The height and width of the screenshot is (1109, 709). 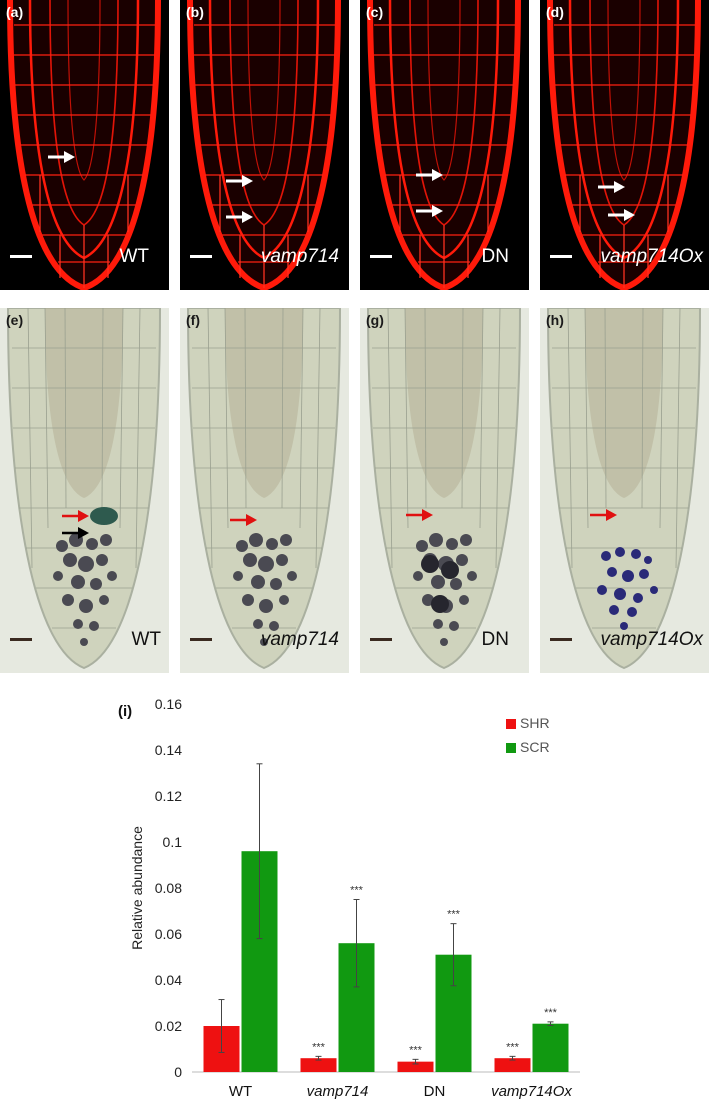 I want to click on scale-bar-a, so click(x=21, y=256).